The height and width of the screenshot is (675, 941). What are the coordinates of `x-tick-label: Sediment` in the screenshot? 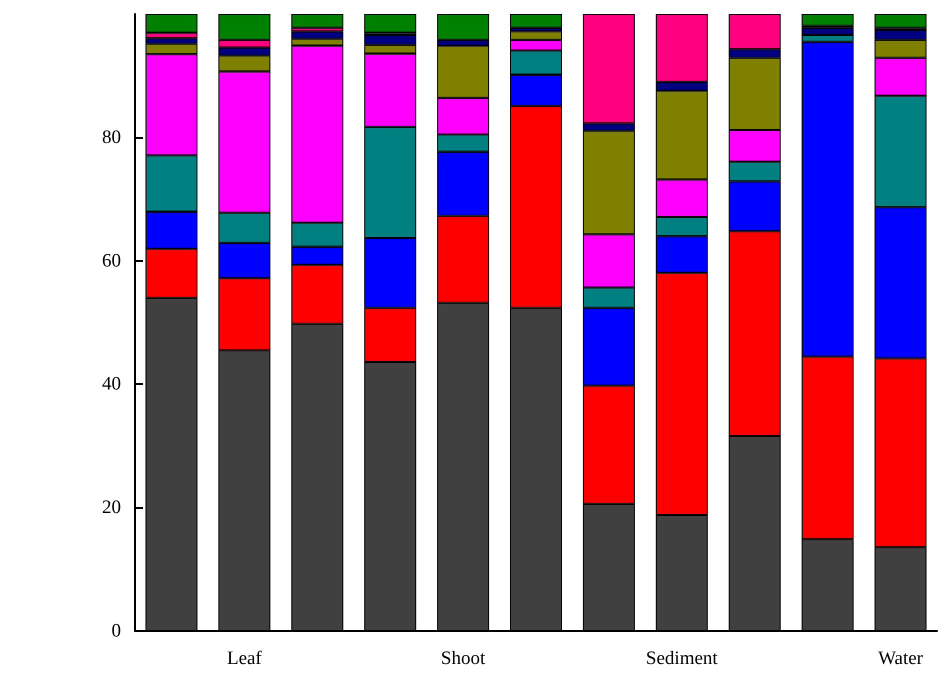 It's located at (682, 658).